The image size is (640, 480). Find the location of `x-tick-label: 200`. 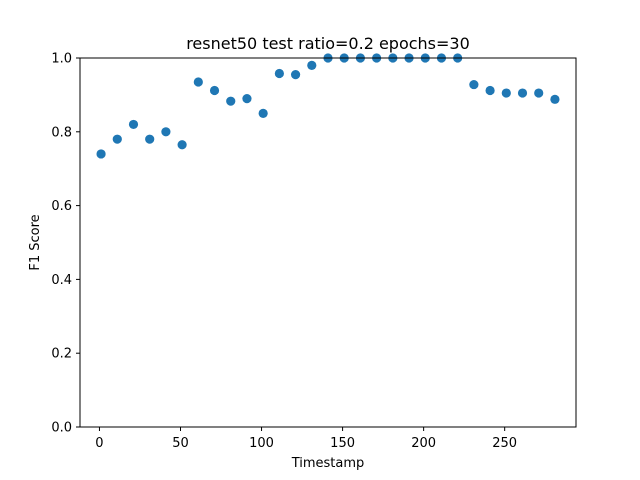

x-tick-label: 200 is located at coordinates (423, 443).